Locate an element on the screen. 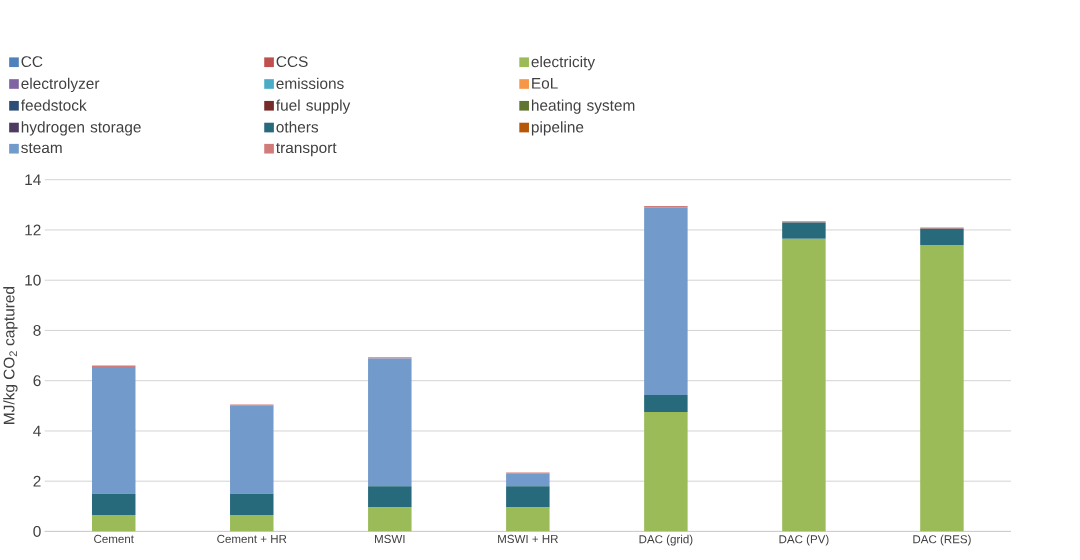 The height and width of the screenshot is (560, 1080). x-tick-label: MSWI is located at coordinates (390, 538).